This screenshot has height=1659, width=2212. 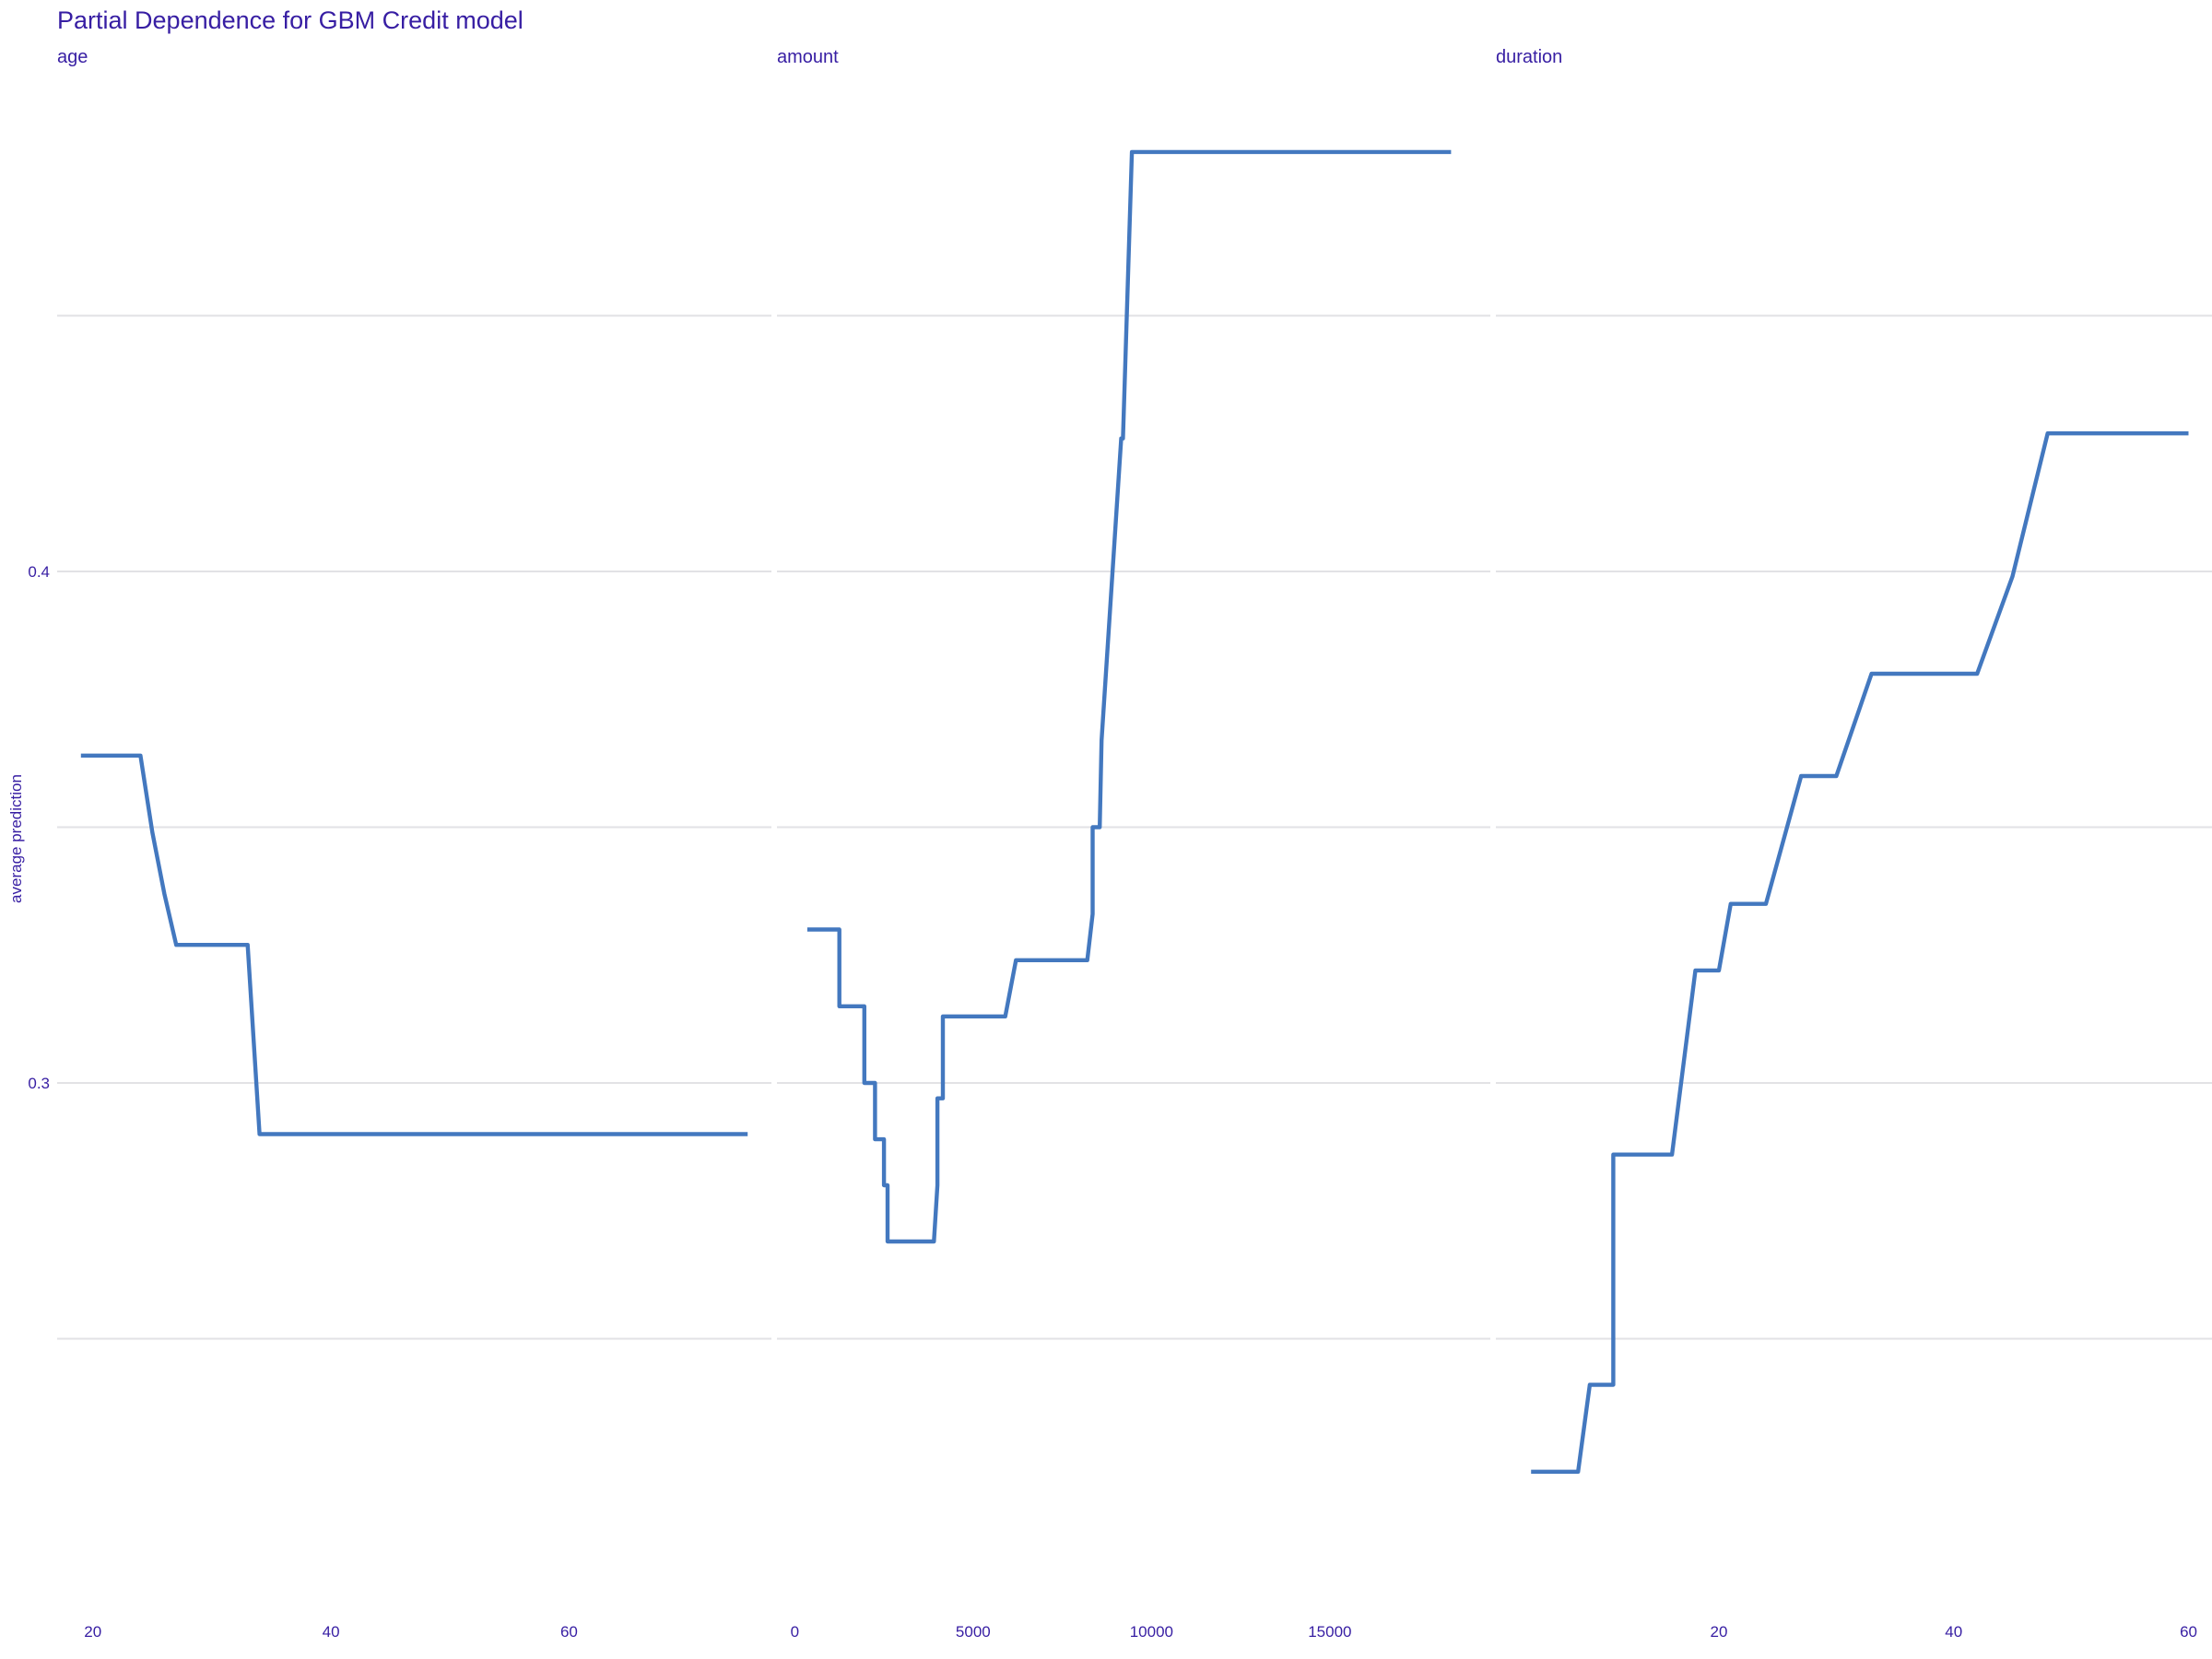 I want to click on x-tick-label: 15000, so click(x=1329, y=1632).